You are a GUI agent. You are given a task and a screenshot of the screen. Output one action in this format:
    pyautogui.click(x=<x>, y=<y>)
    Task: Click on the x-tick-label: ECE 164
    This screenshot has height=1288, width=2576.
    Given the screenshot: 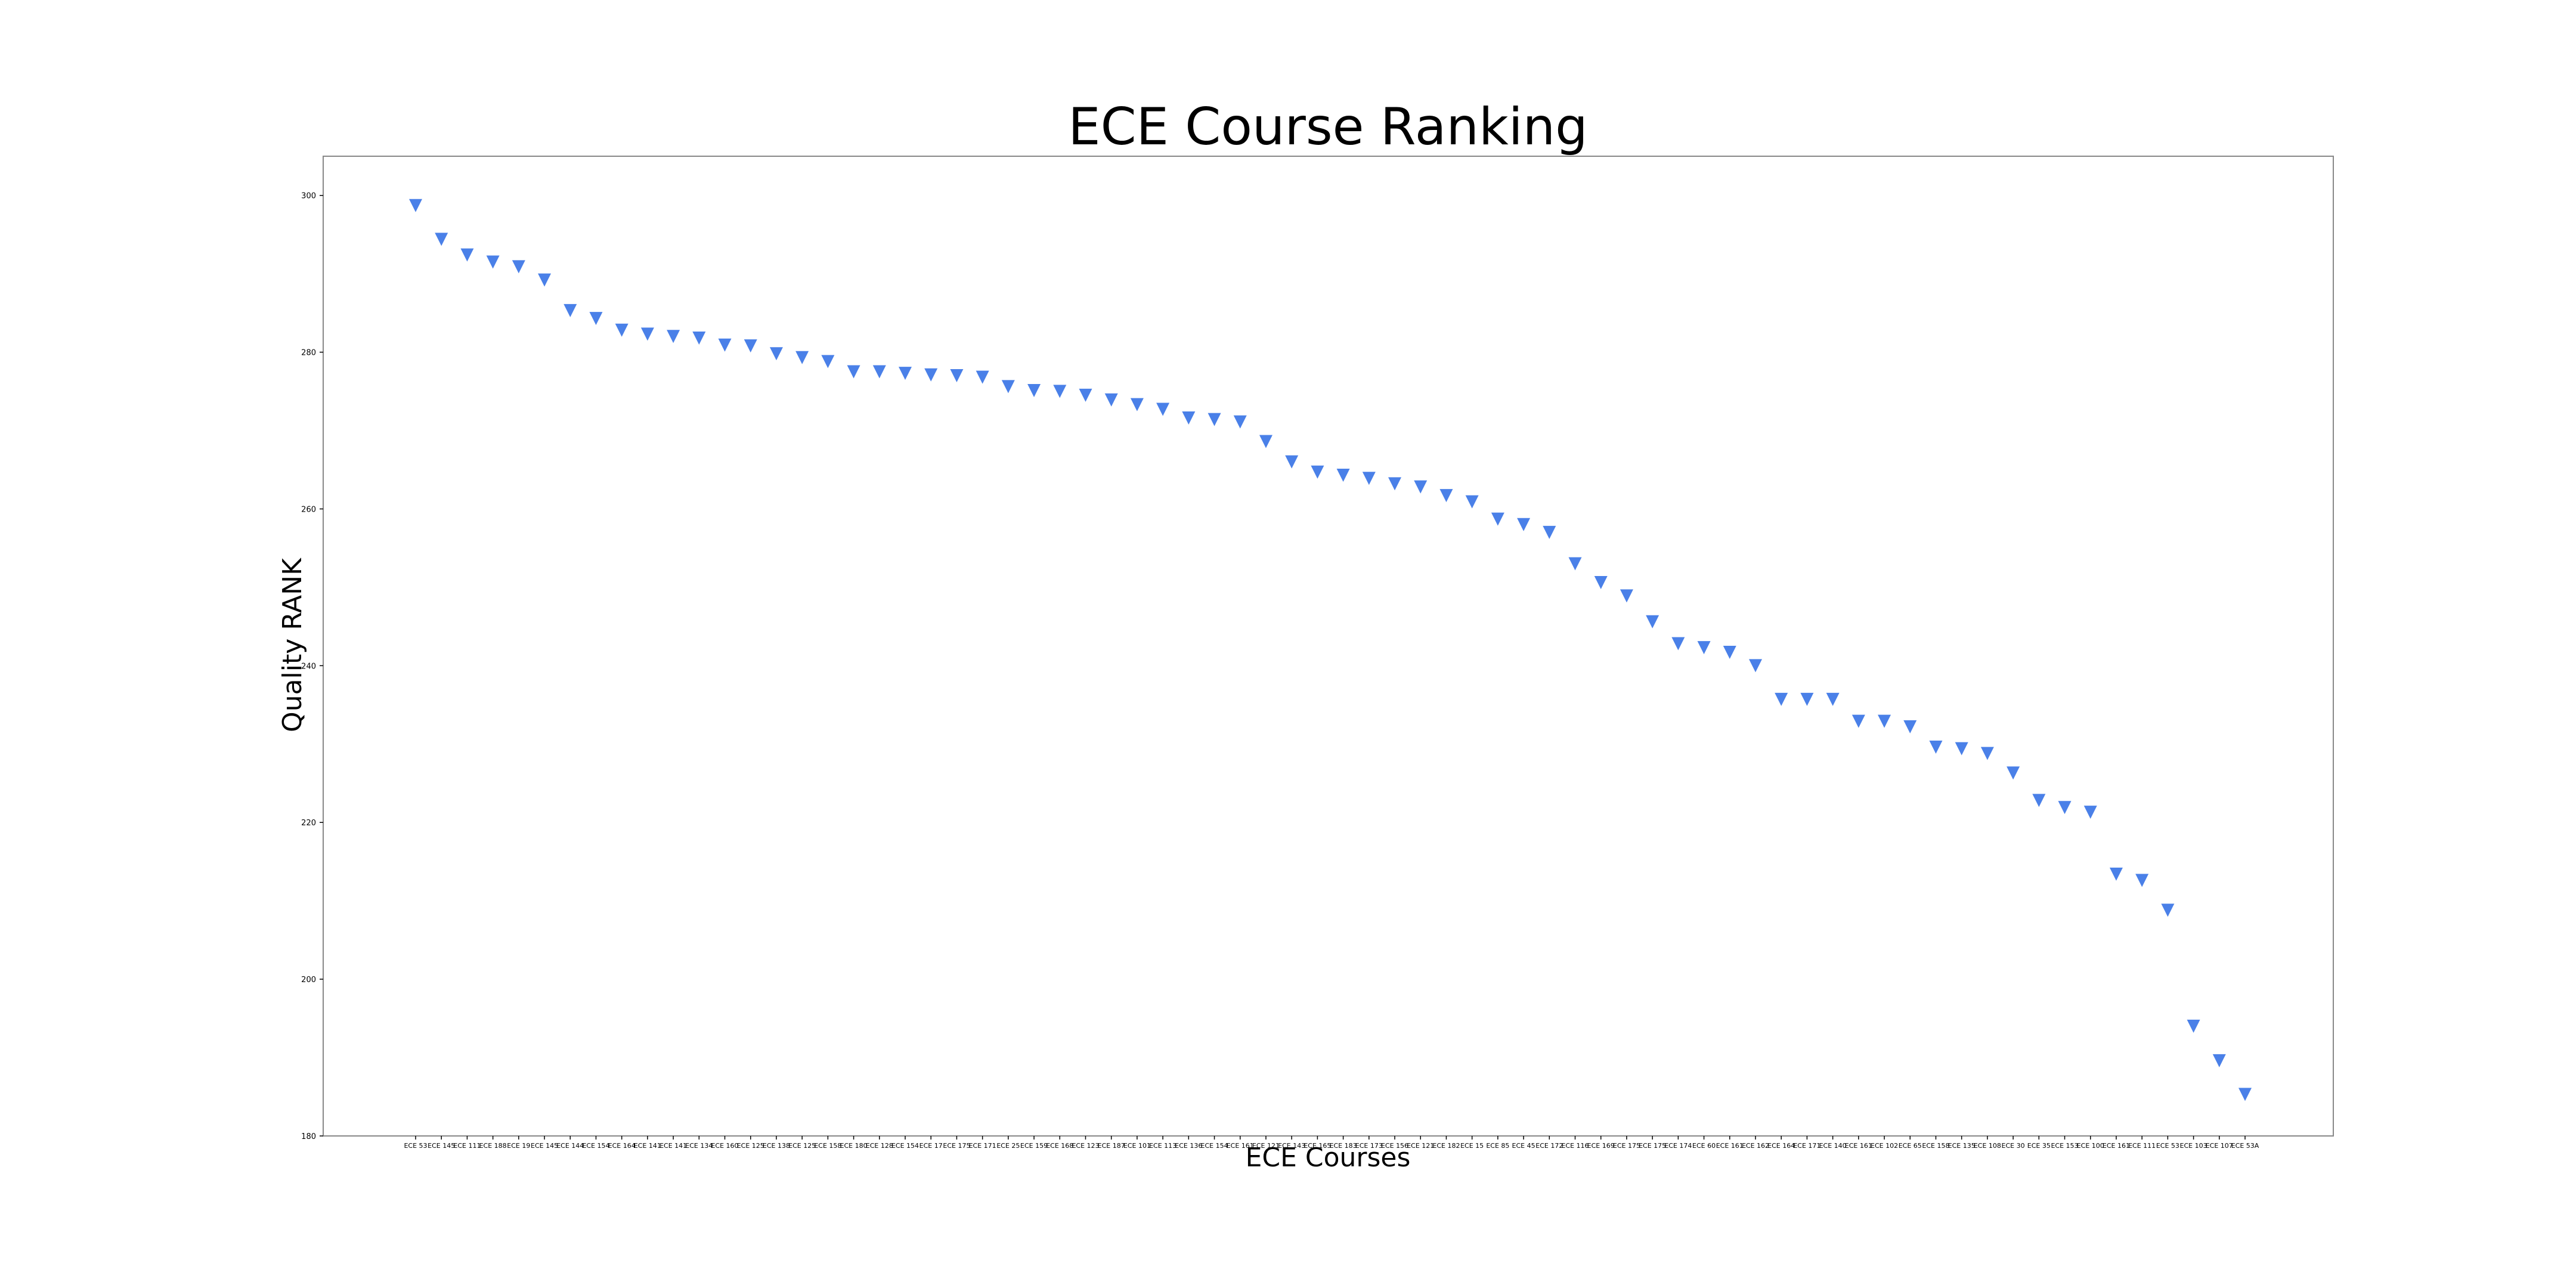 What is the action you would take?
    pyautogui.click(x=1781, y=1146)
    